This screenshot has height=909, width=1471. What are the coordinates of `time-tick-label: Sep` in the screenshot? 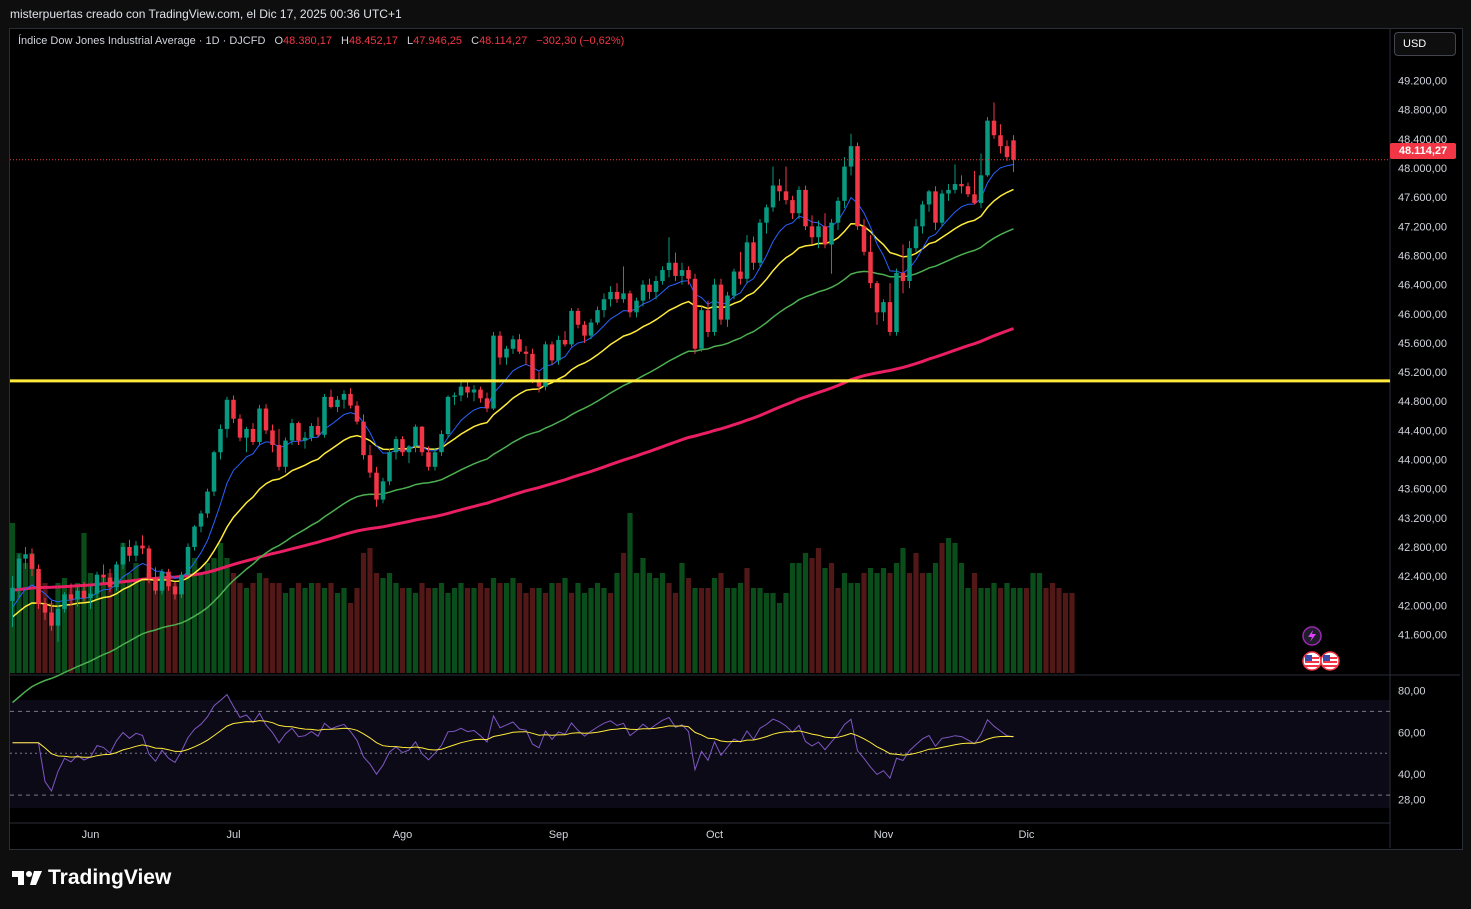 It's located at (559, 835).